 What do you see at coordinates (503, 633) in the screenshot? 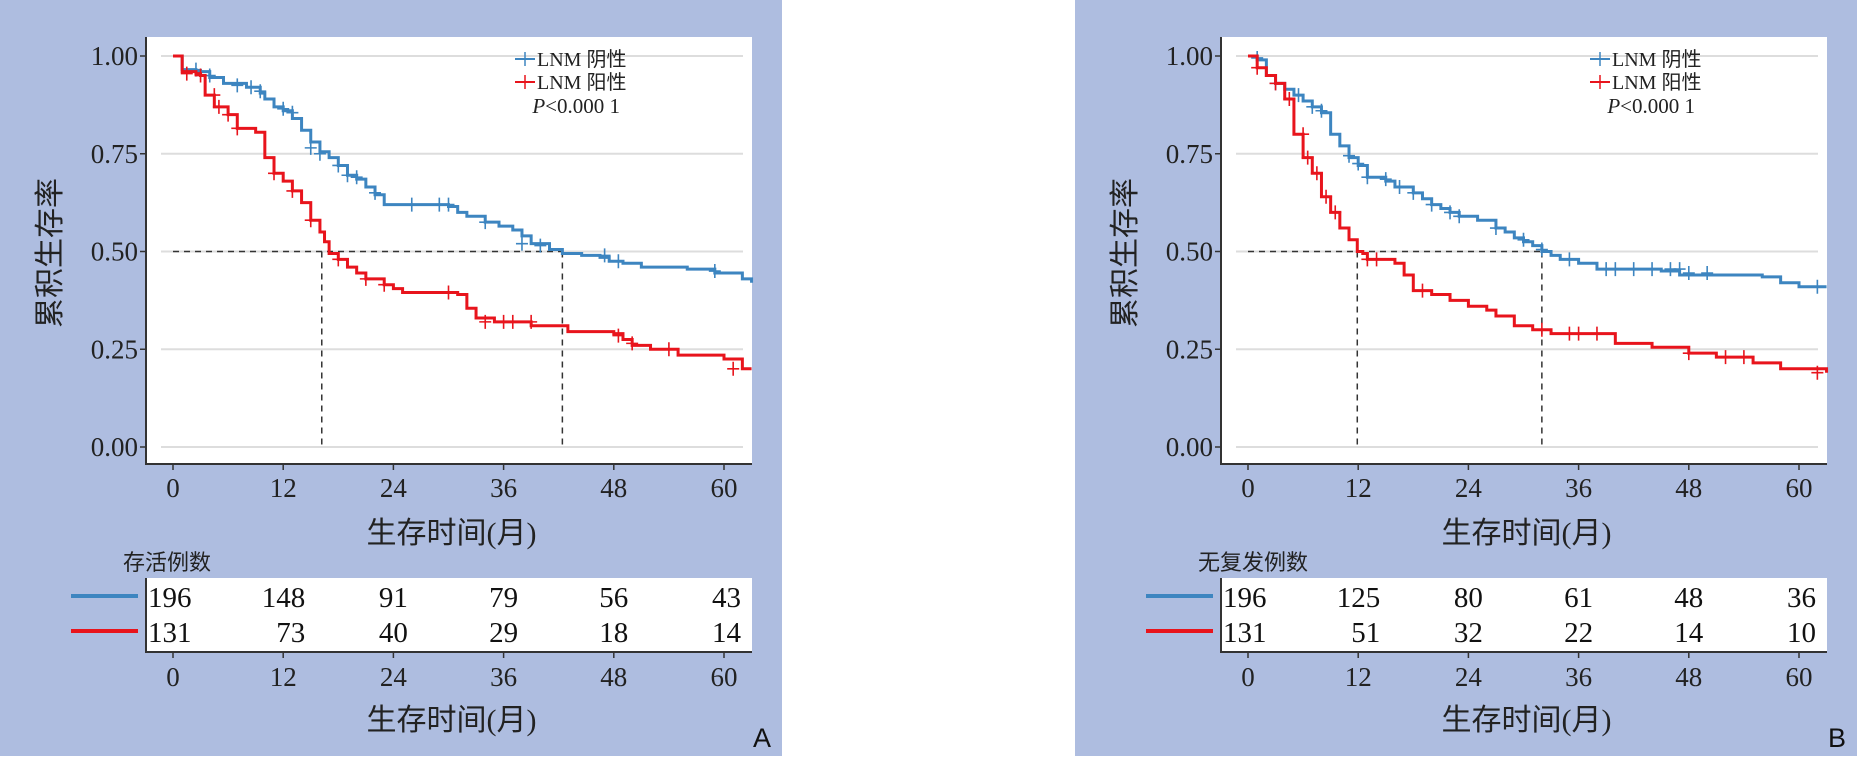
I see `risk-table-cell: 29` at bounding box center [503, 633].